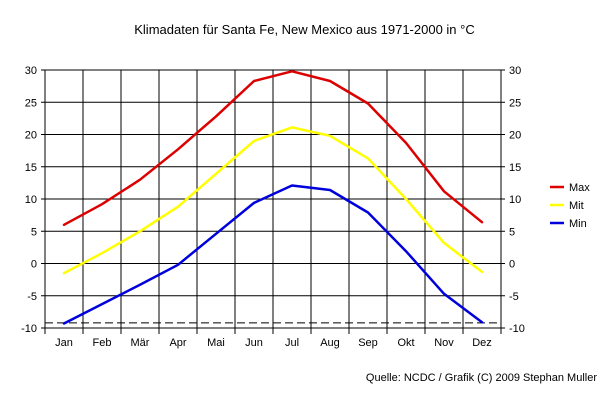 This screenshot has width=609, height=409. Describe the element at coordinates (64, 343) in the screenshot. I see `x-tick-label: Jan` at that location.